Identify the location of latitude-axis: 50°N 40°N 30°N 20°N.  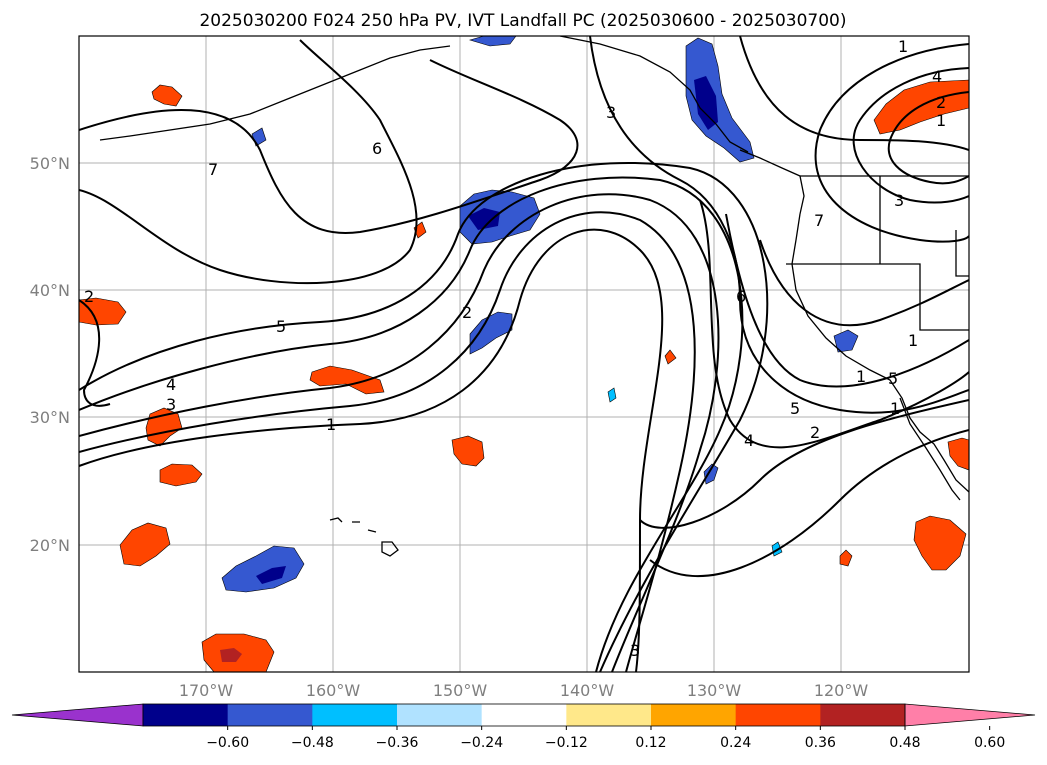
(50, 354).